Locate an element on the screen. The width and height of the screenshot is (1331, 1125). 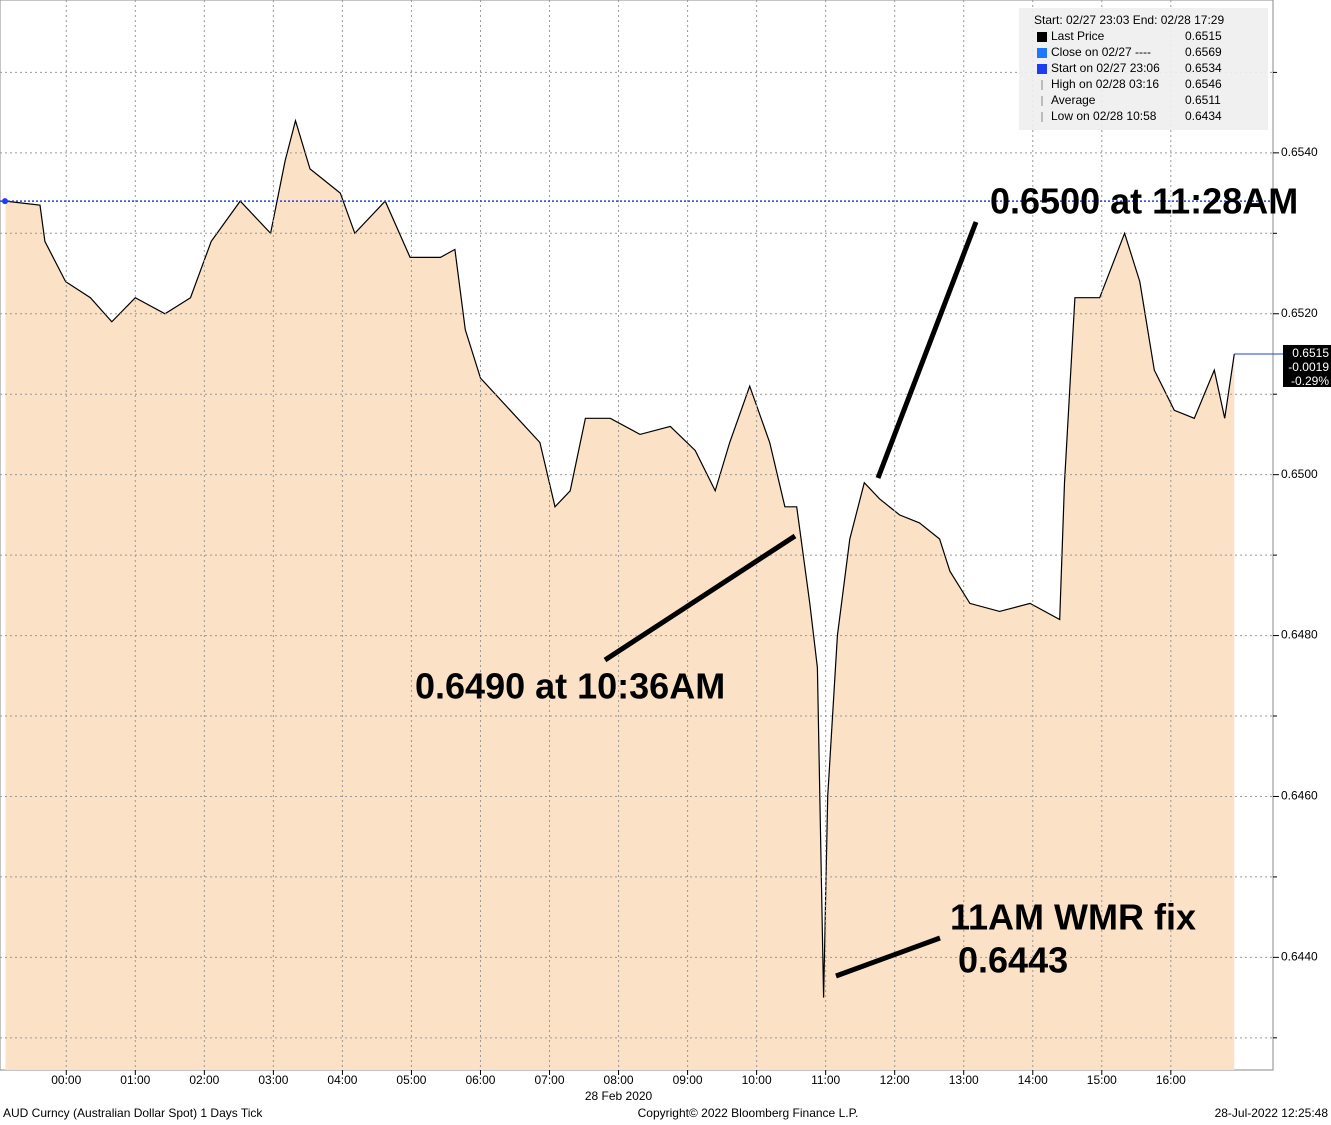
x-tick-label: 14:00 is located at coordinates (1033, 1080).